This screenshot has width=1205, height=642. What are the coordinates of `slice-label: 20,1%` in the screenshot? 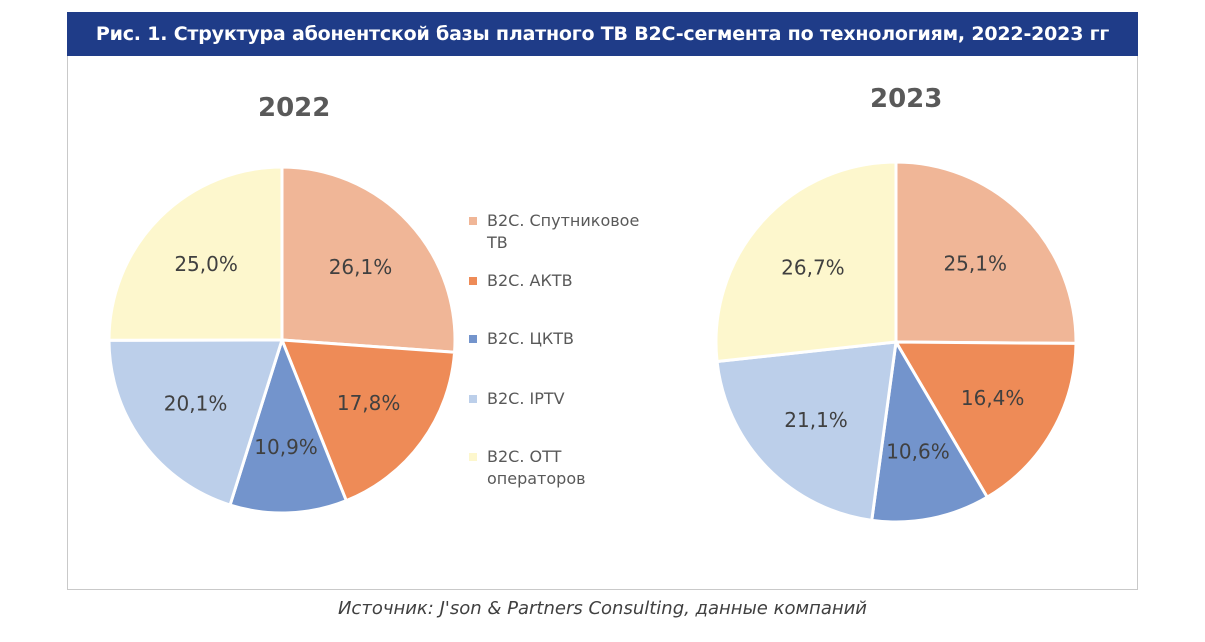 It's located at (196, 404).